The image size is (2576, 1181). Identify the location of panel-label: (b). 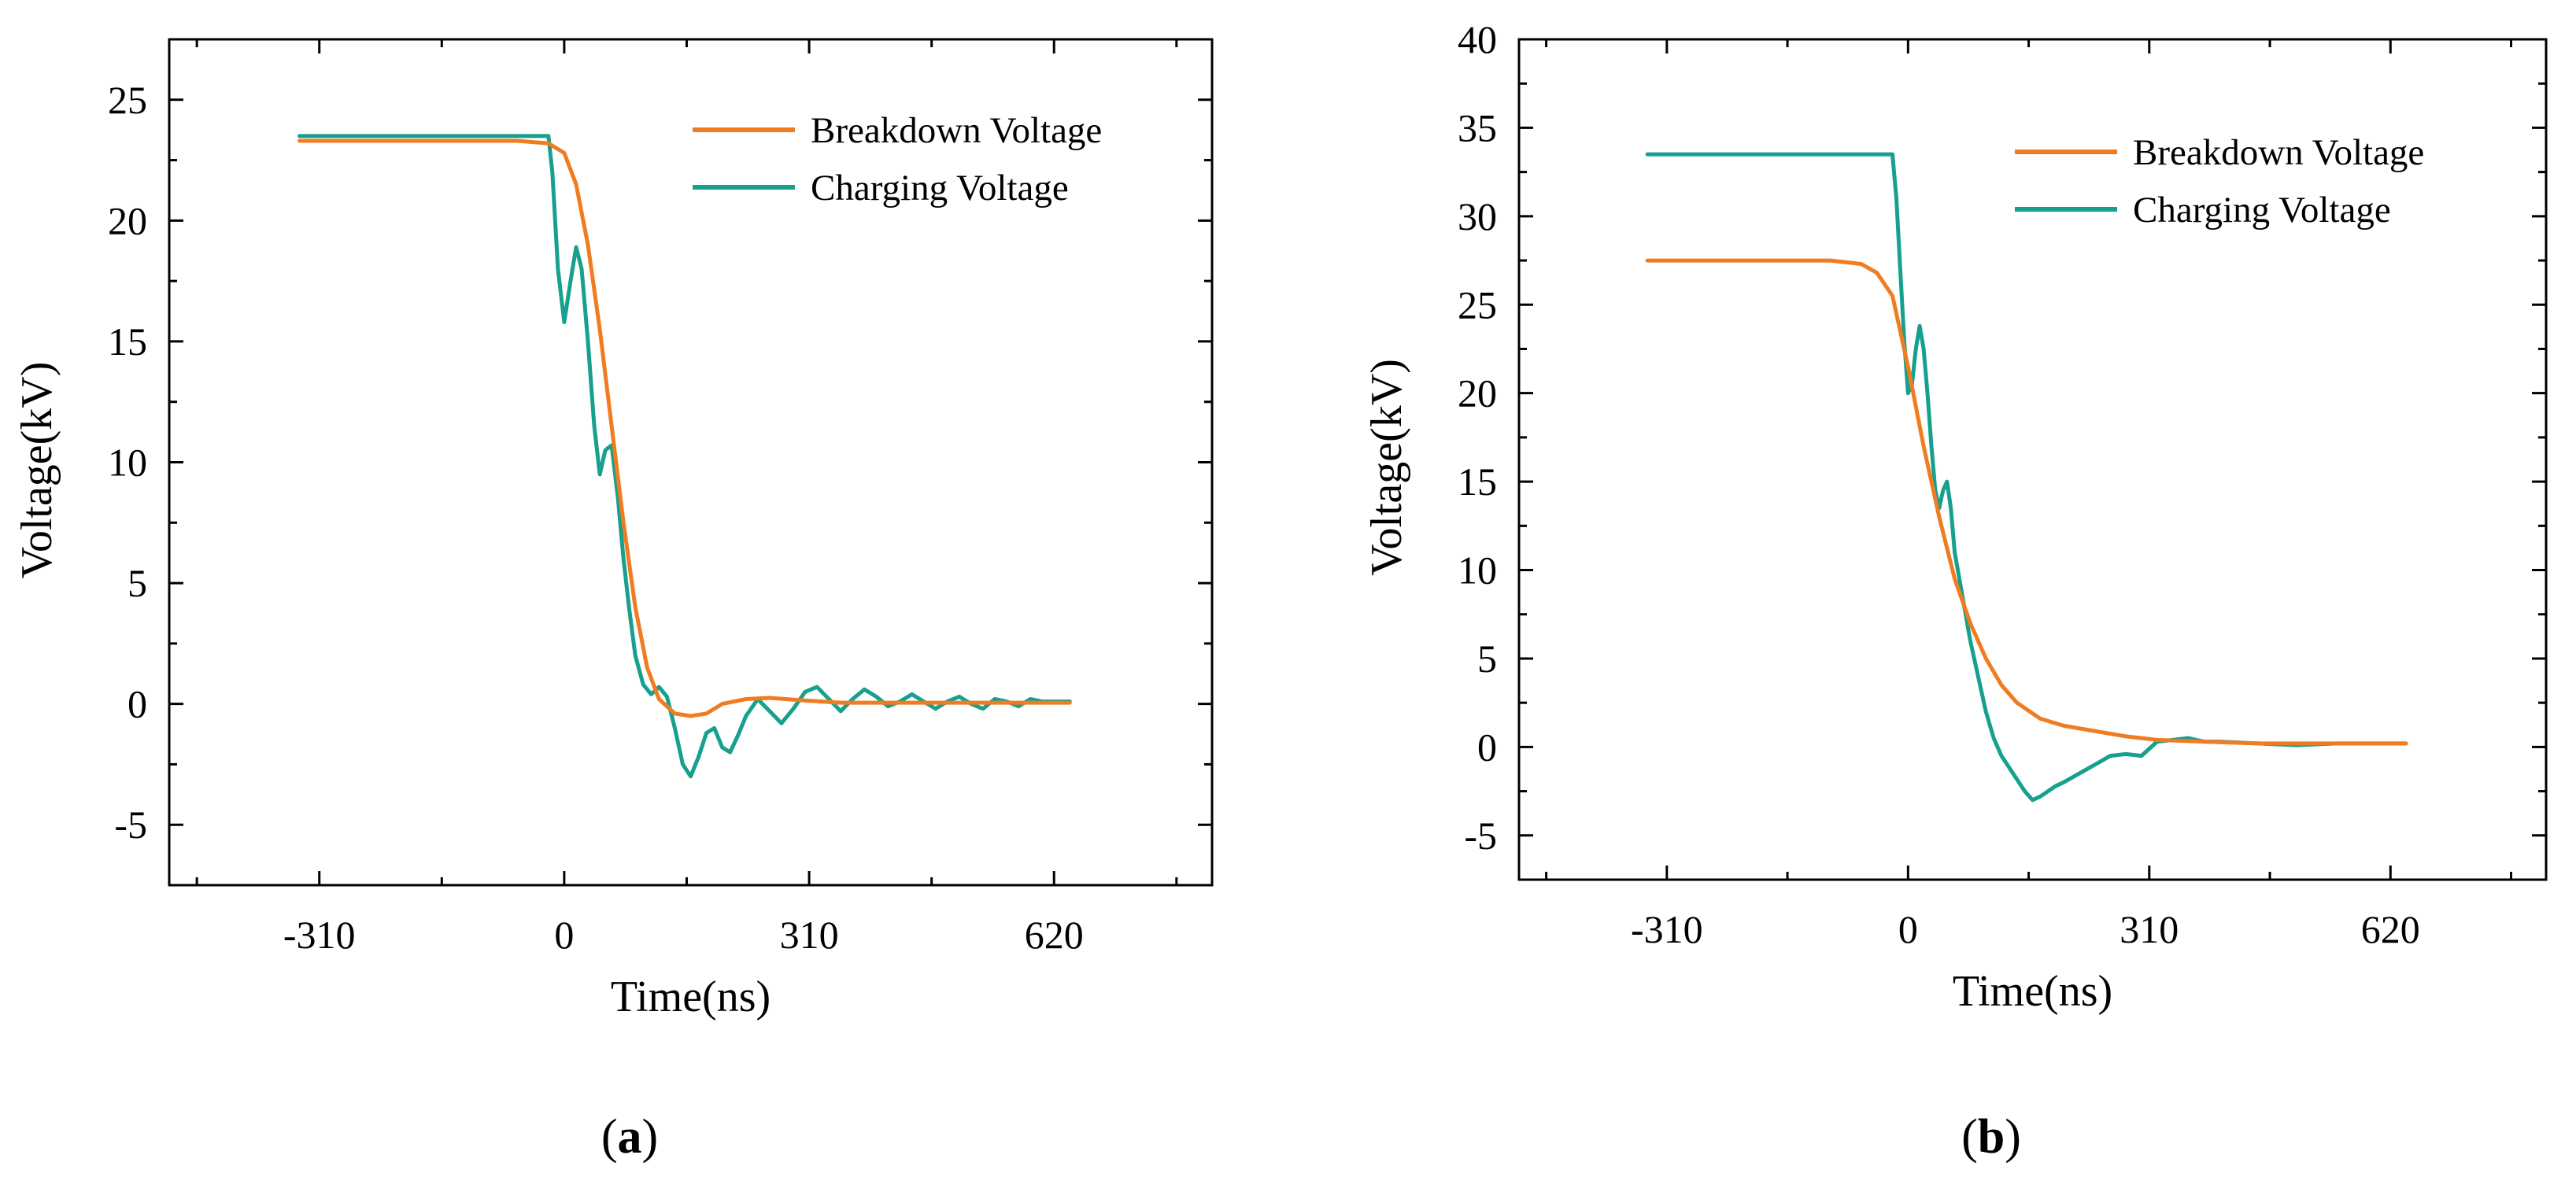
(1991, 1137).